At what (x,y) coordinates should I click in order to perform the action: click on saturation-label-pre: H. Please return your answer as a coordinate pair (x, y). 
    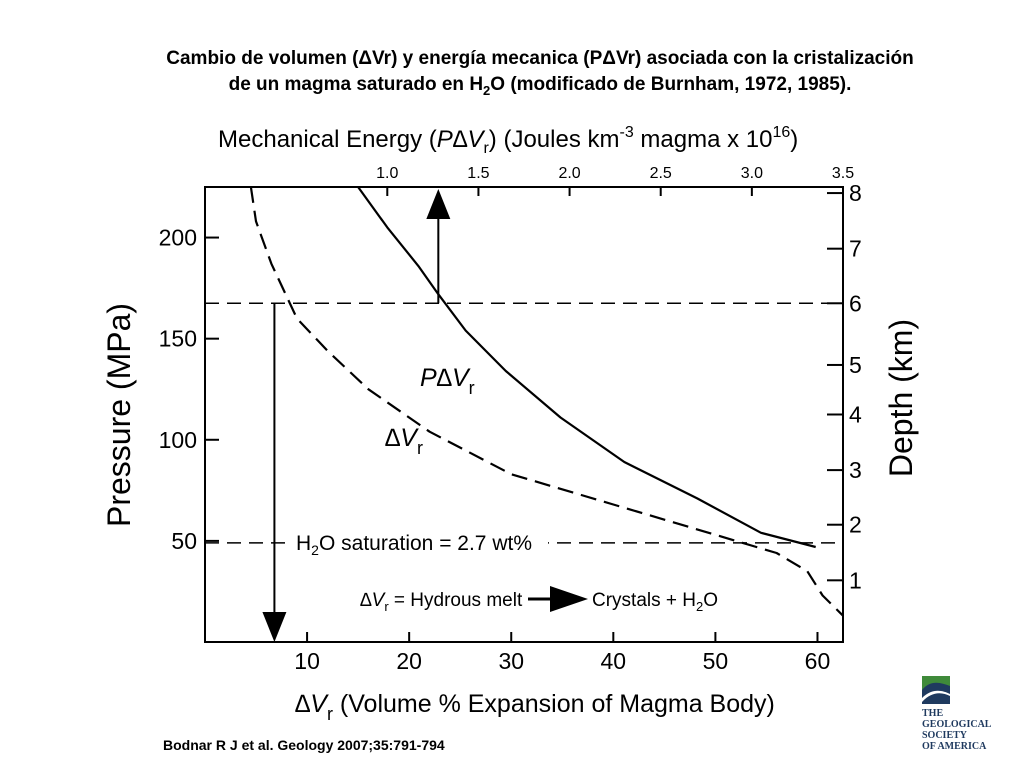
    Looking at the image, I should click on (303, 543).